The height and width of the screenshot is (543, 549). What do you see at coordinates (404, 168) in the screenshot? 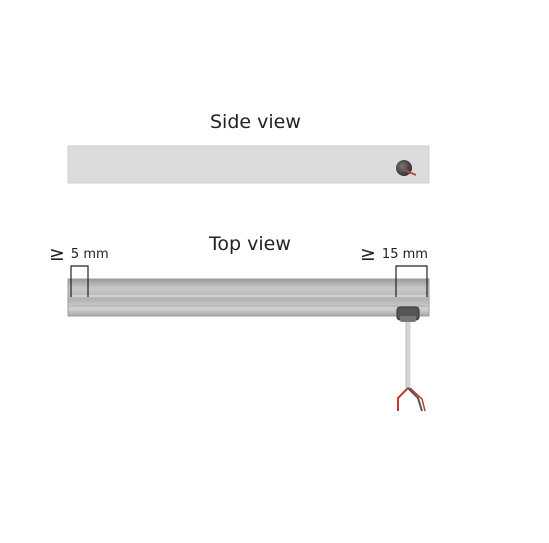
I see `side-view-end-cap` at bounding box center [404, 168].